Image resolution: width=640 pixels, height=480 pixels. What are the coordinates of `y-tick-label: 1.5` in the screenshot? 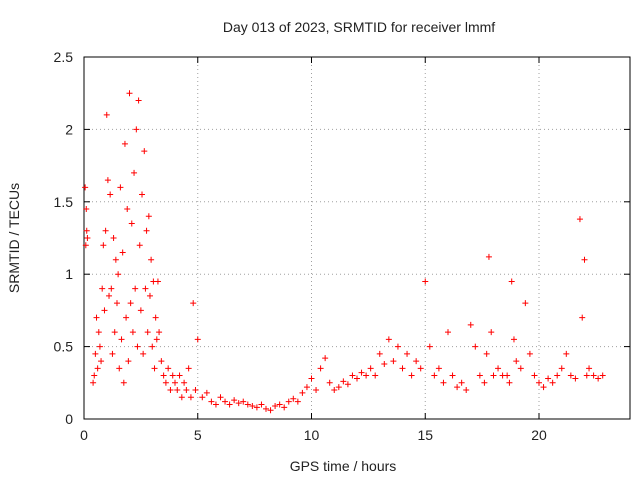 It's located at (64, 202).